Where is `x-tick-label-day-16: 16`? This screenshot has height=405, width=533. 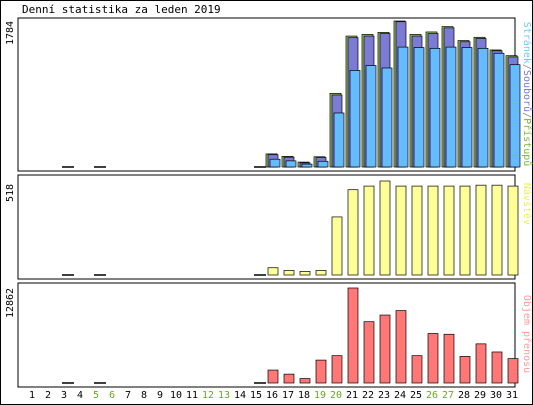
x-tick-label-day-16: 16 is located at coordinates (272, 395).